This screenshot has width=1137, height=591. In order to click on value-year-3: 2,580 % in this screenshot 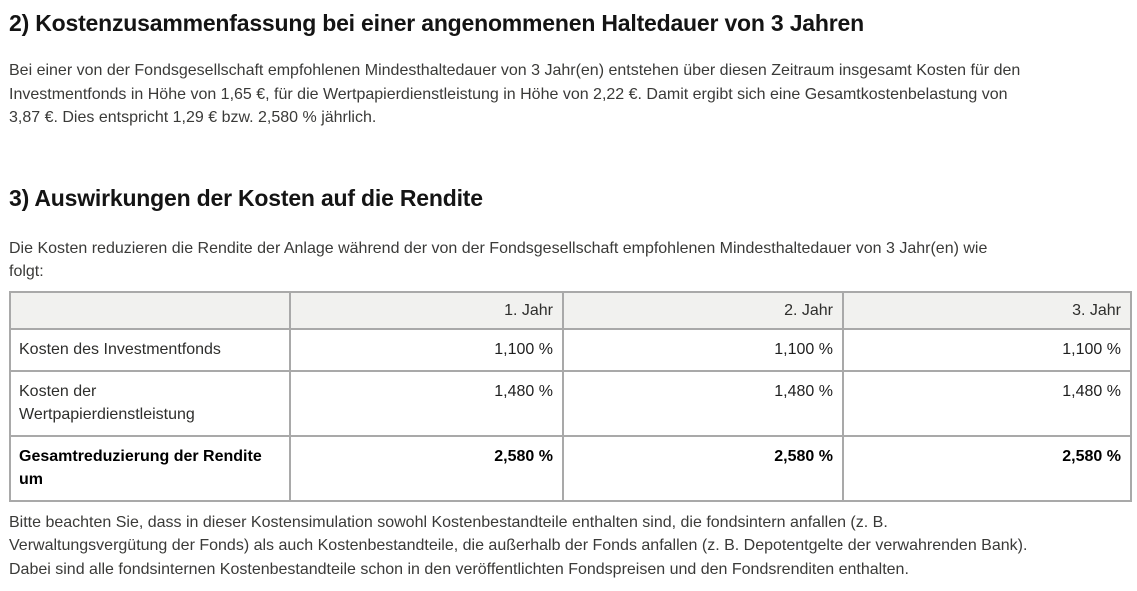, I will do `click(987, 468)`.